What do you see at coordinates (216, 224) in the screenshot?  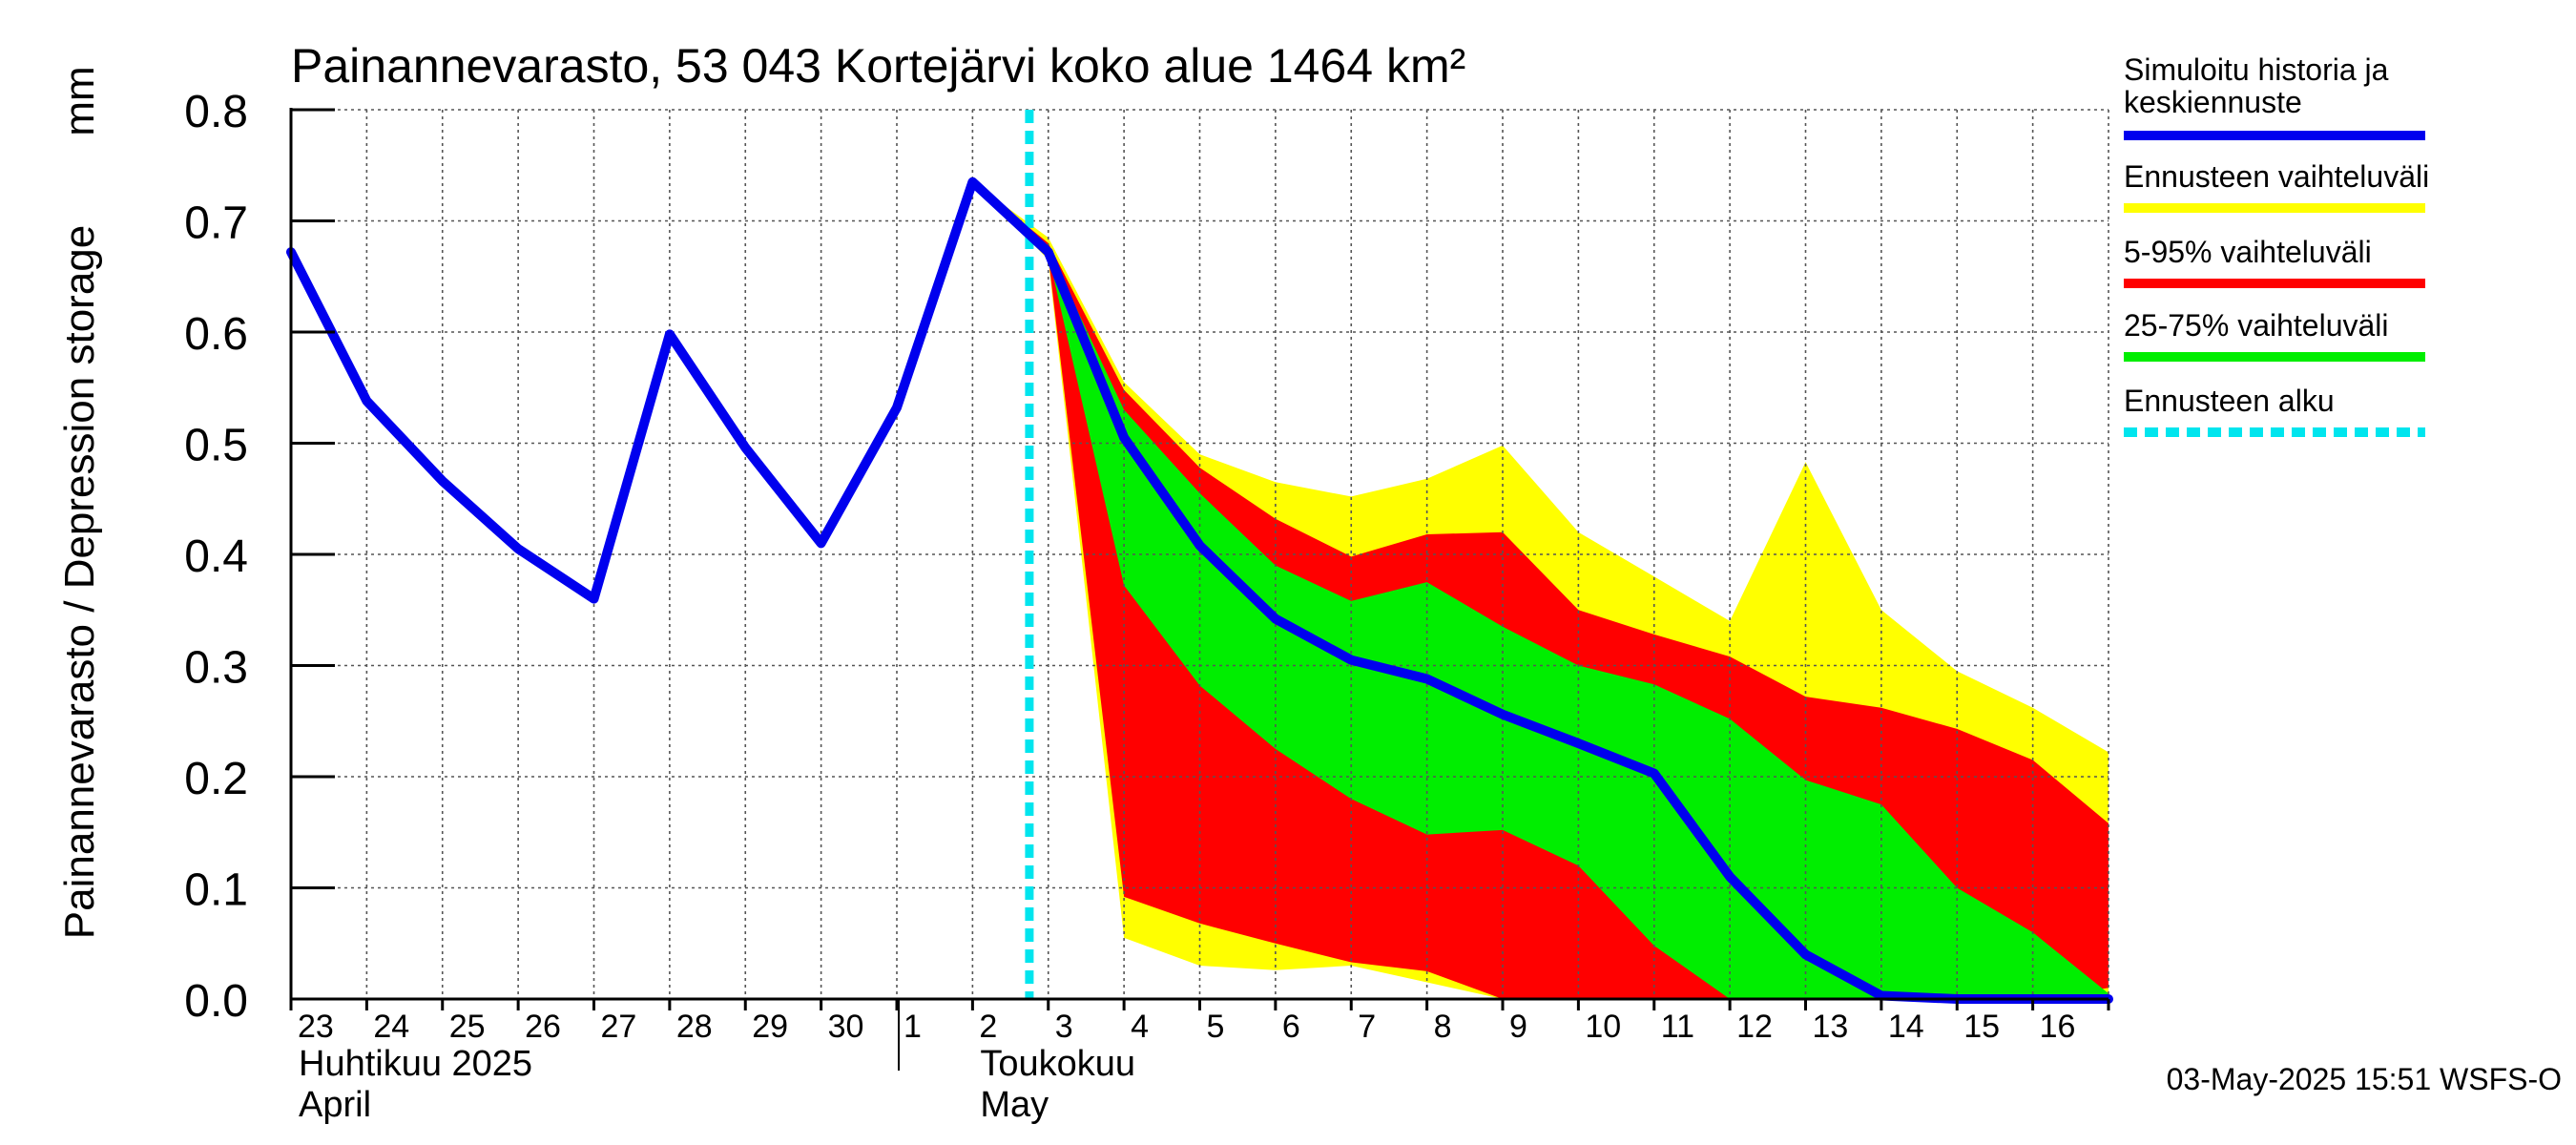 I see `y-tick-label: 0.7` at bounding box center [216, 224].